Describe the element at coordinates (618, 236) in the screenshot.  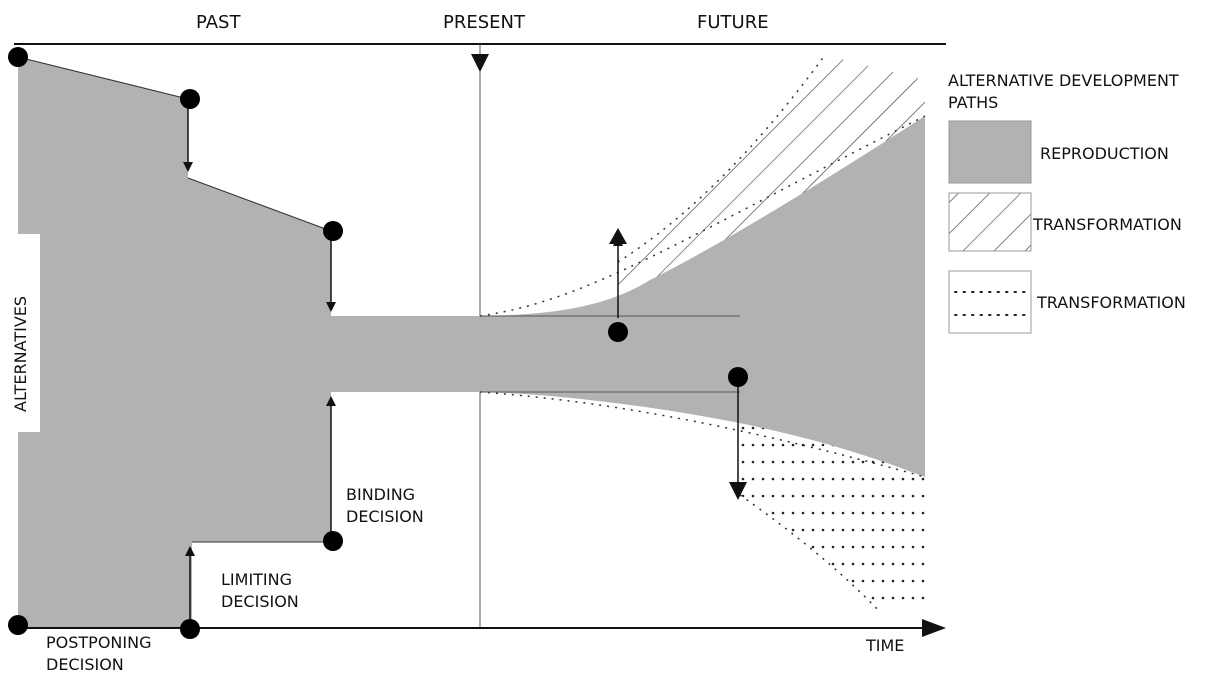
I see `arrow-up-future-head-icon` at that location.